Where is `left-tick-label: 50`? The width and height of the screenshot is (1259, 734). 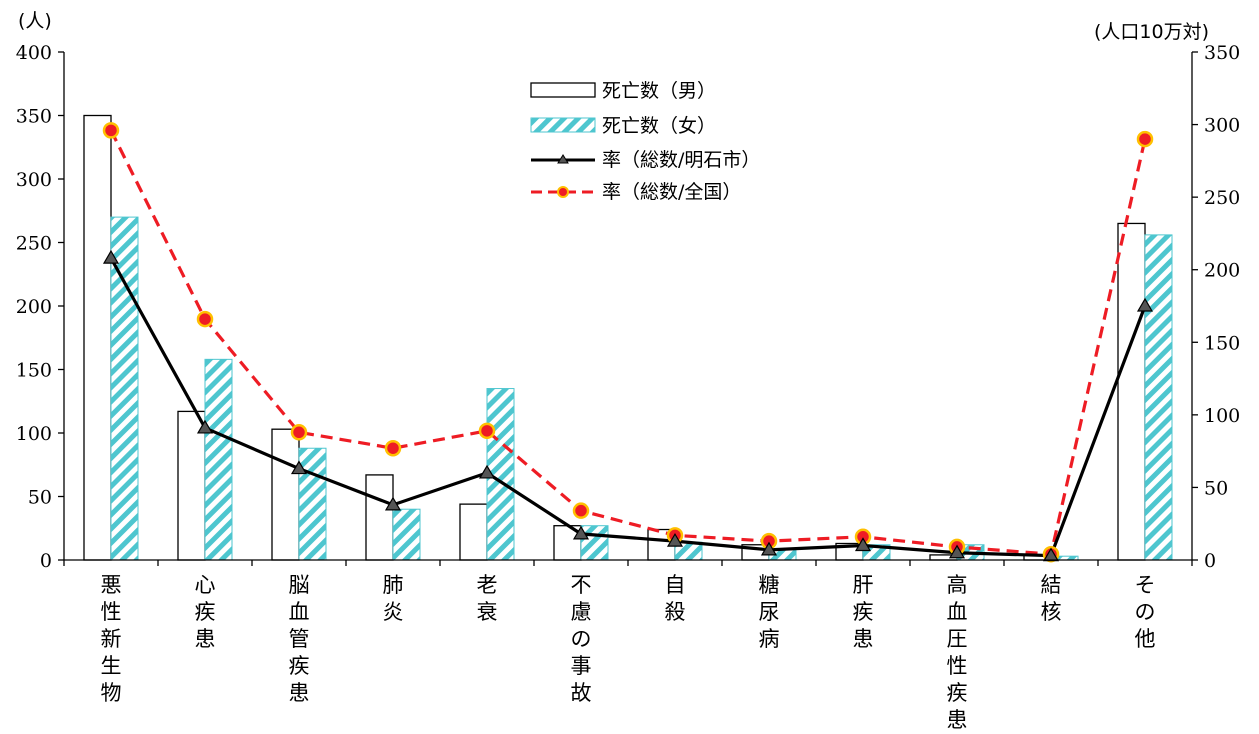
left-tick-label: 50 is located at coordinates (40, 498).